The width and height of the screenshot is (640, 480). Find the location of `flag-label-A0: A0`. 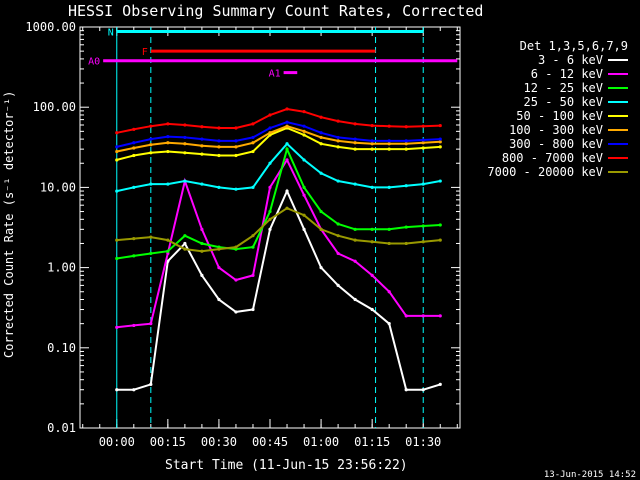

flag-label-A0: A0 is located at coordinates (94, 62).